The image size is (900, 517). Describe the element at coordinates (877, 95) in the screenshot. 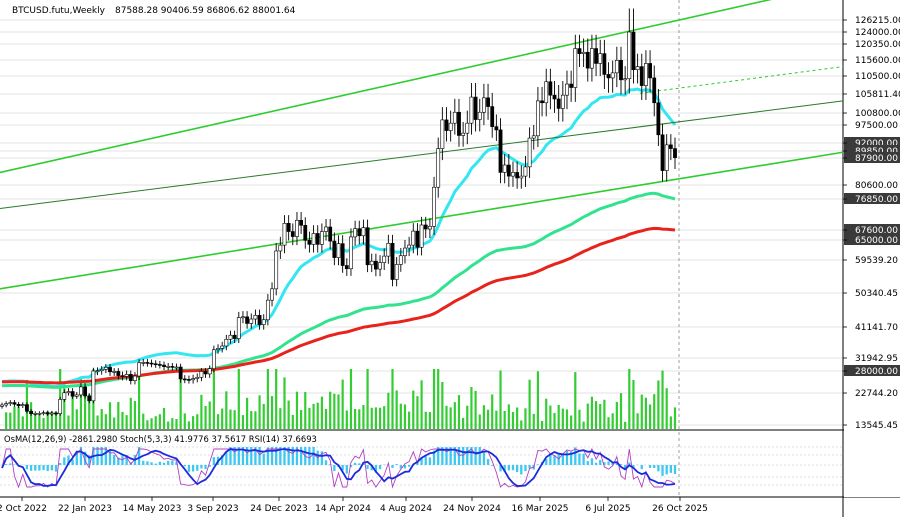

I see `price-scale-label: 105811.40` at that location.